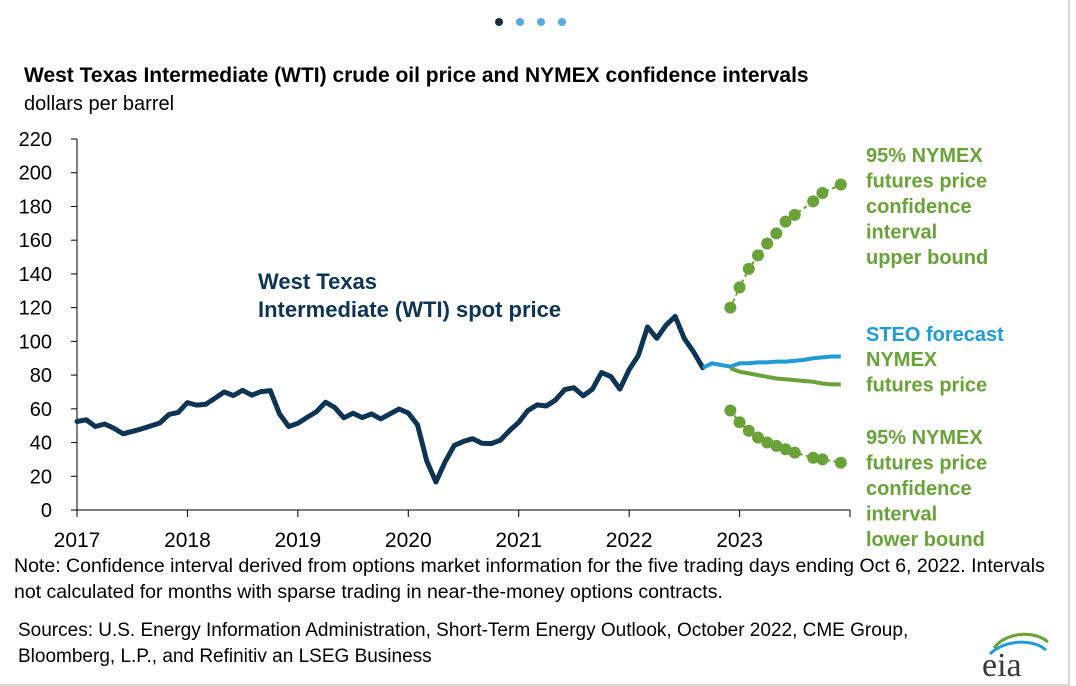  Describe the element at coordinates (926, 386) in the screenshot. I see `label-nymex-futures: futures price` at that location.